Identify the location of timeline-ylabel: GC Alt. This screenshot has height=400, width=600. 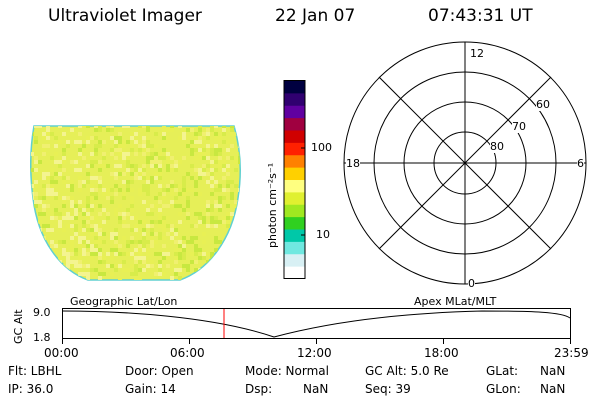
(18, 326).